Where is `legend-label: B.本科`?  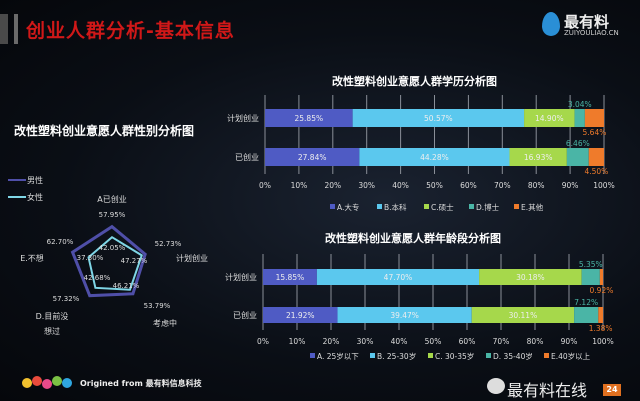 legend-label: B.本科 is located at coordinates (395, 207).